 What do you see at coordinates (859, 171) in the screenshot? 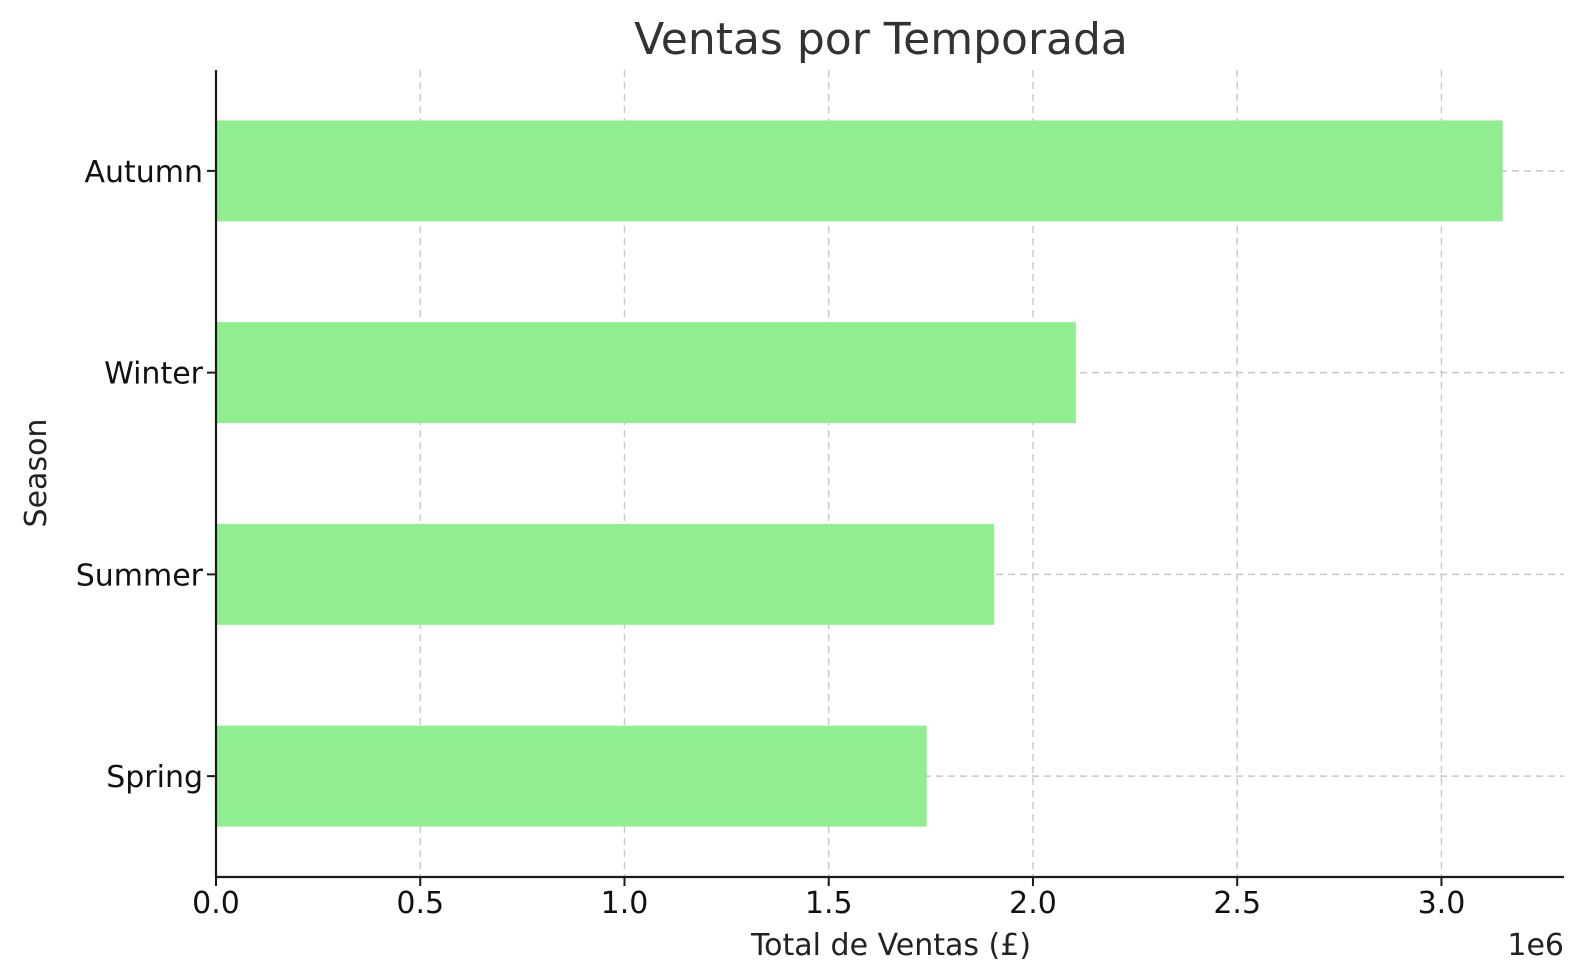
I see `bar-autumn` at bounding box center [859, 171].